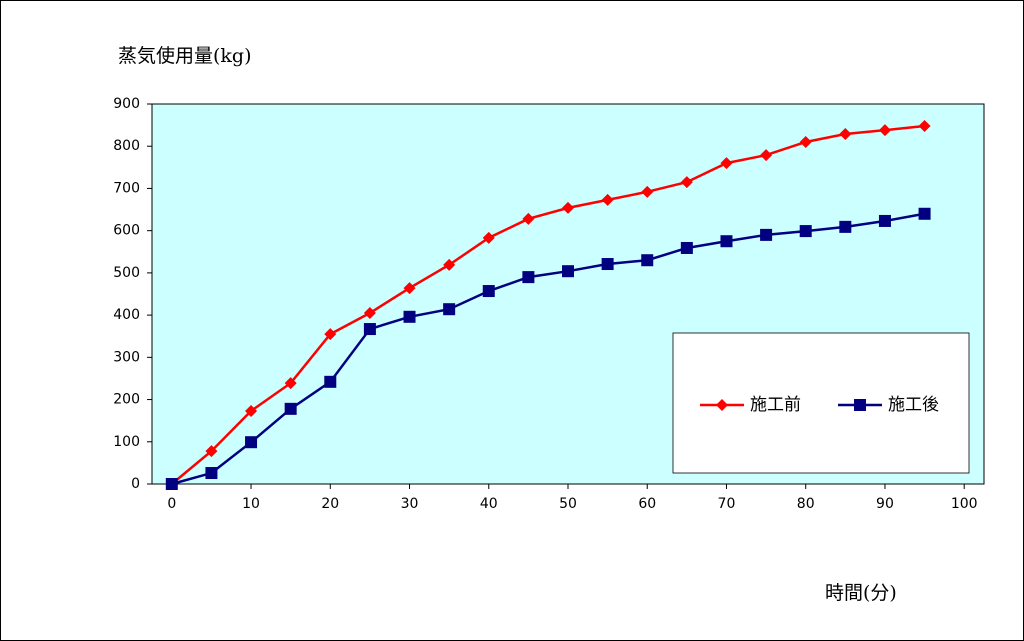 Image resolution: width=1024 pixels, height=641 pixels. Describe the element at coordinates (185, 56) in the screenshot. I see `y-axis-title: 蒸気使用量(kg)` at that location.